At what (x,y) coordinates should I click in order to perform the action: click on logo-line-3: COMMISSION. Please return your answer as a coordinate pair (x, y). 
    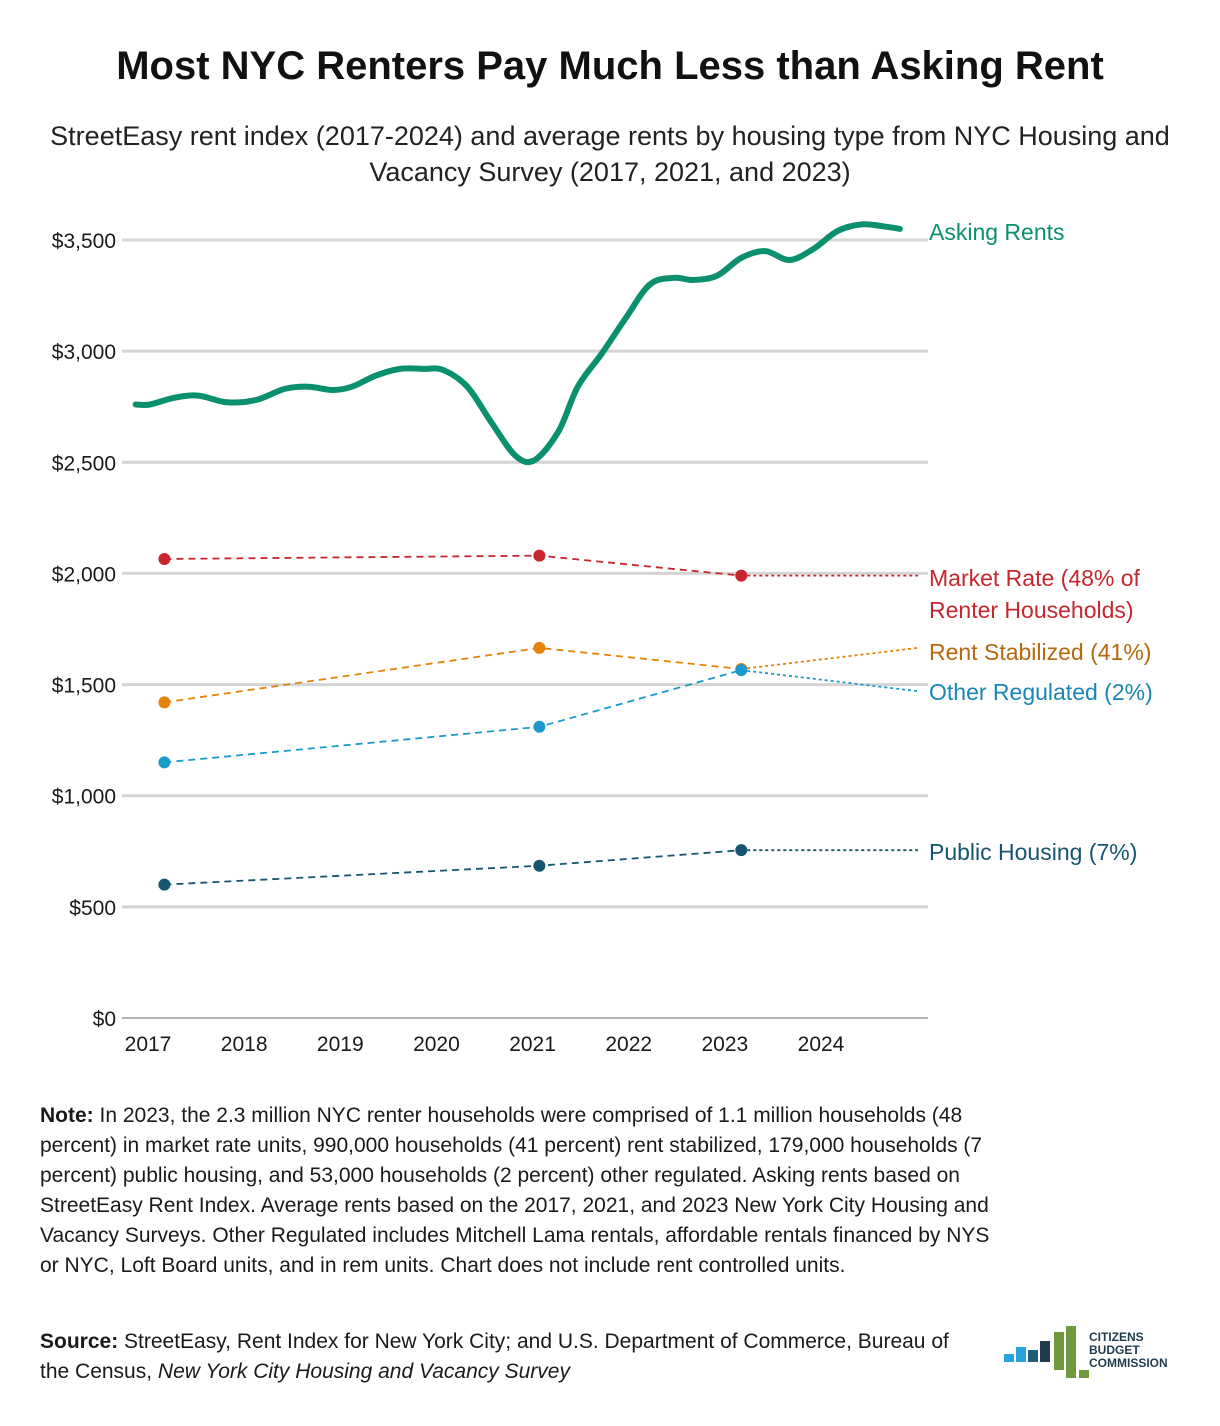
    Looking at the image, I should click on (1128, 1363).